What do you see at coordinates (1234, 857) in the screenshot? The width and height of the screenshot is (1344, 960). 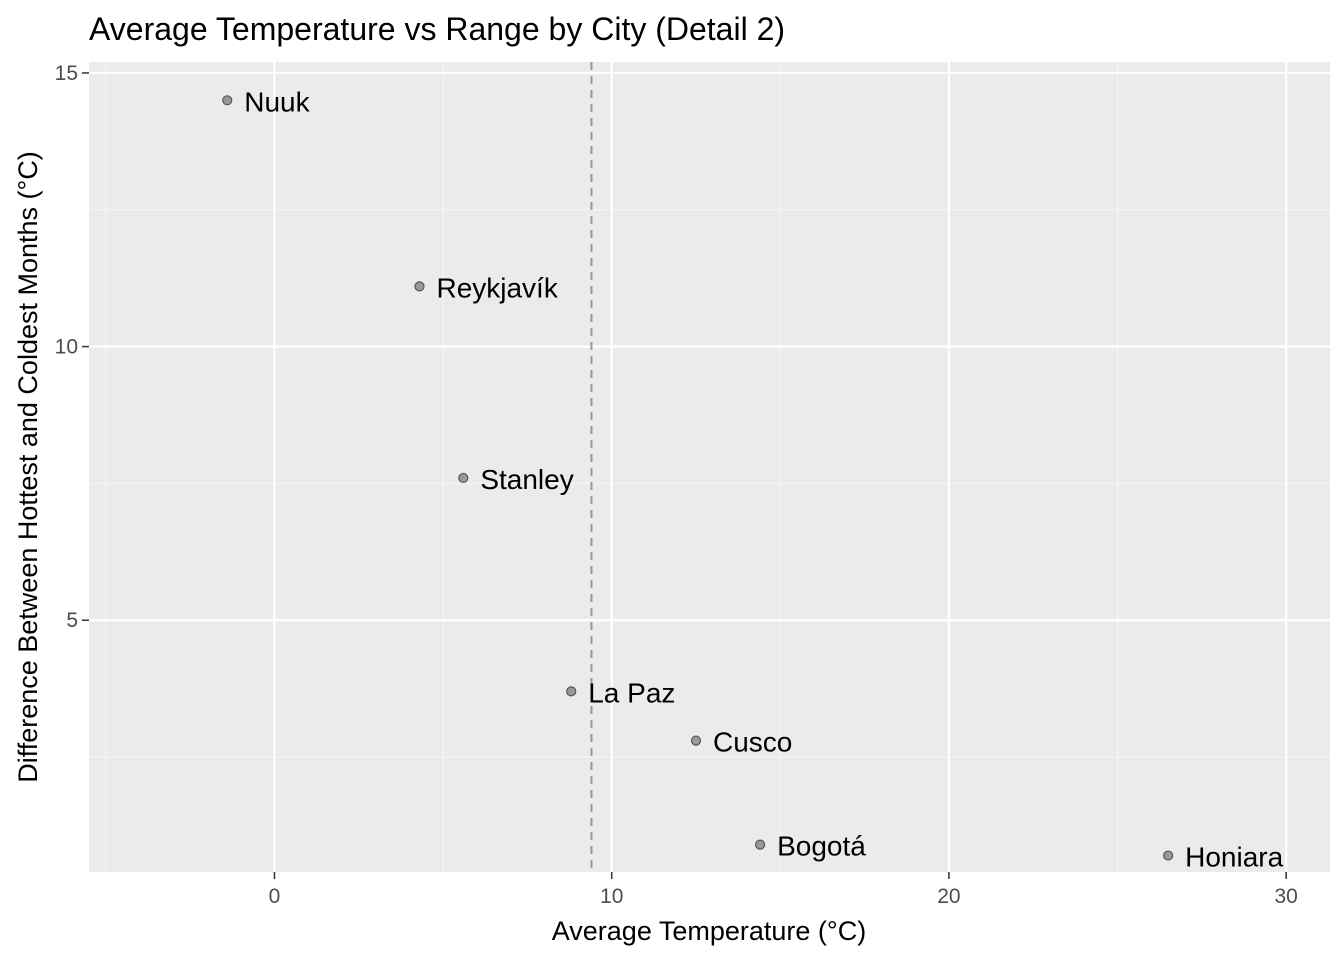 I see `point-label: Honiara` at bounding box center [1234, 857].